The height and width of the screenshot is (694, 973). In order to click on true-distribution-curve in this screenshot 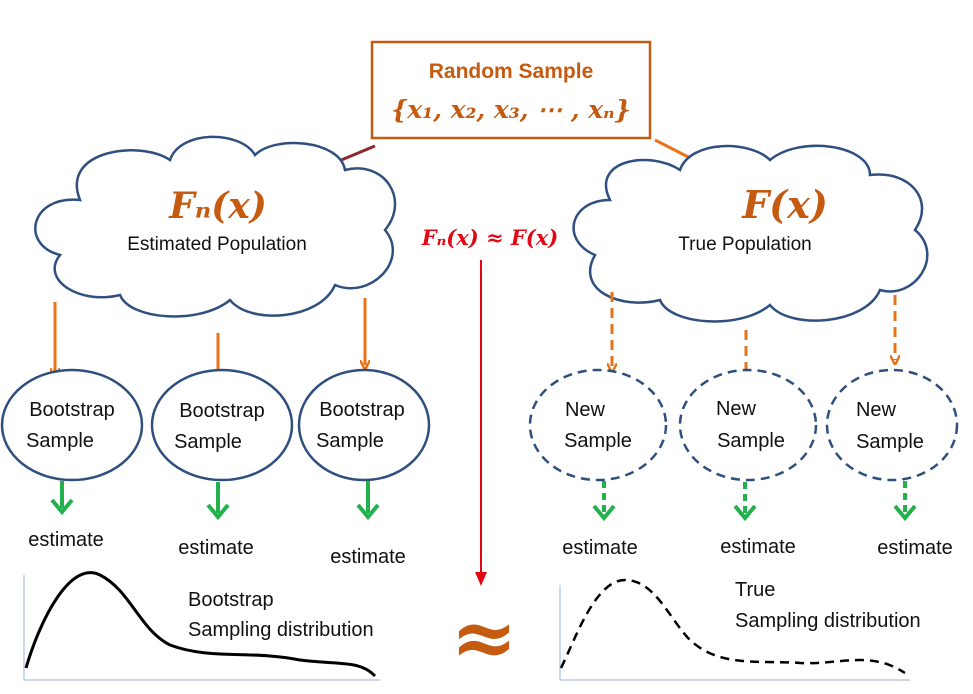, I will do `click(732, 626)`.